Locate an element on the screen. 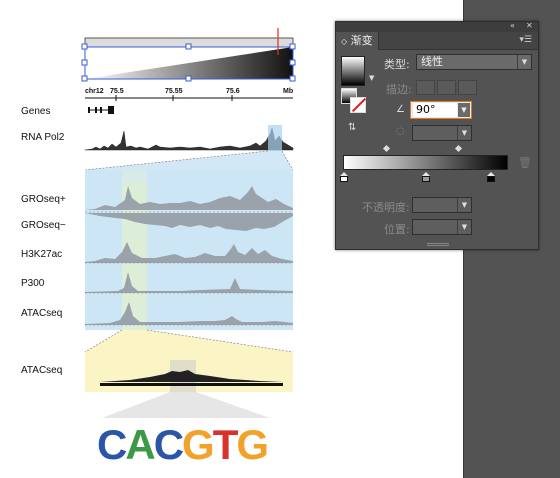 The image size is (560, 478). panel-titlebar: « ✕ is located at coordinates (437, 26).